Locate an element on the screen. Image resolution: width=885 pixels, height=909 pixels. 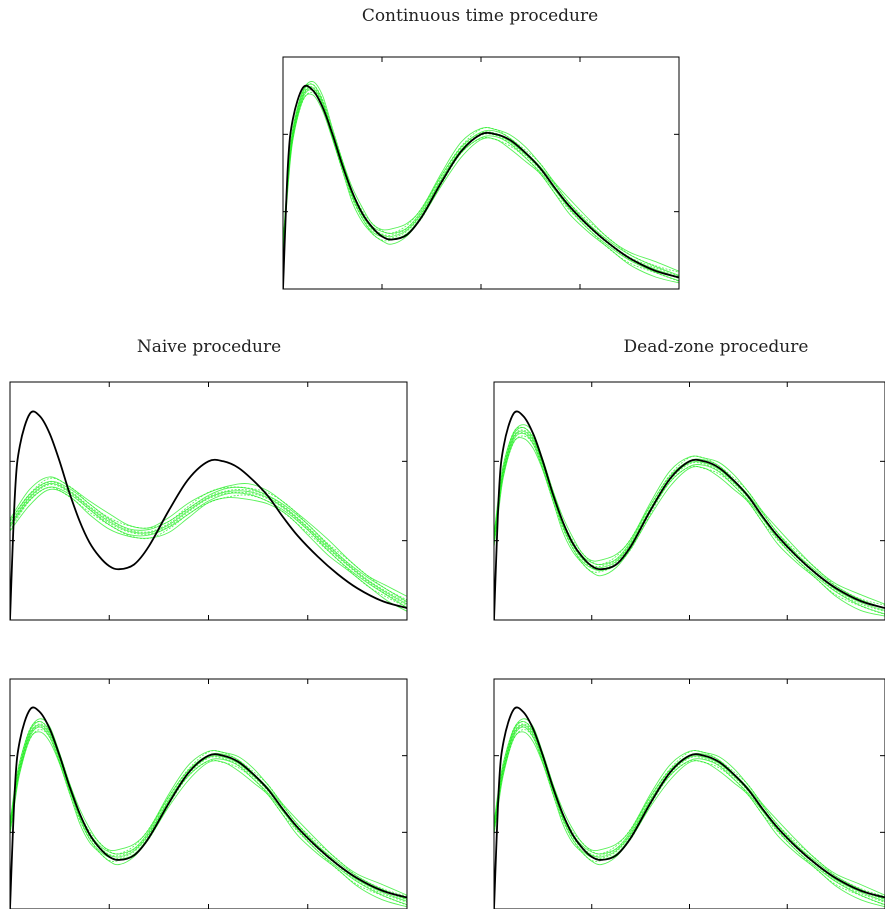
chart-title-deadzone: Dead-zone procedure is located at coordinates (716, 347).